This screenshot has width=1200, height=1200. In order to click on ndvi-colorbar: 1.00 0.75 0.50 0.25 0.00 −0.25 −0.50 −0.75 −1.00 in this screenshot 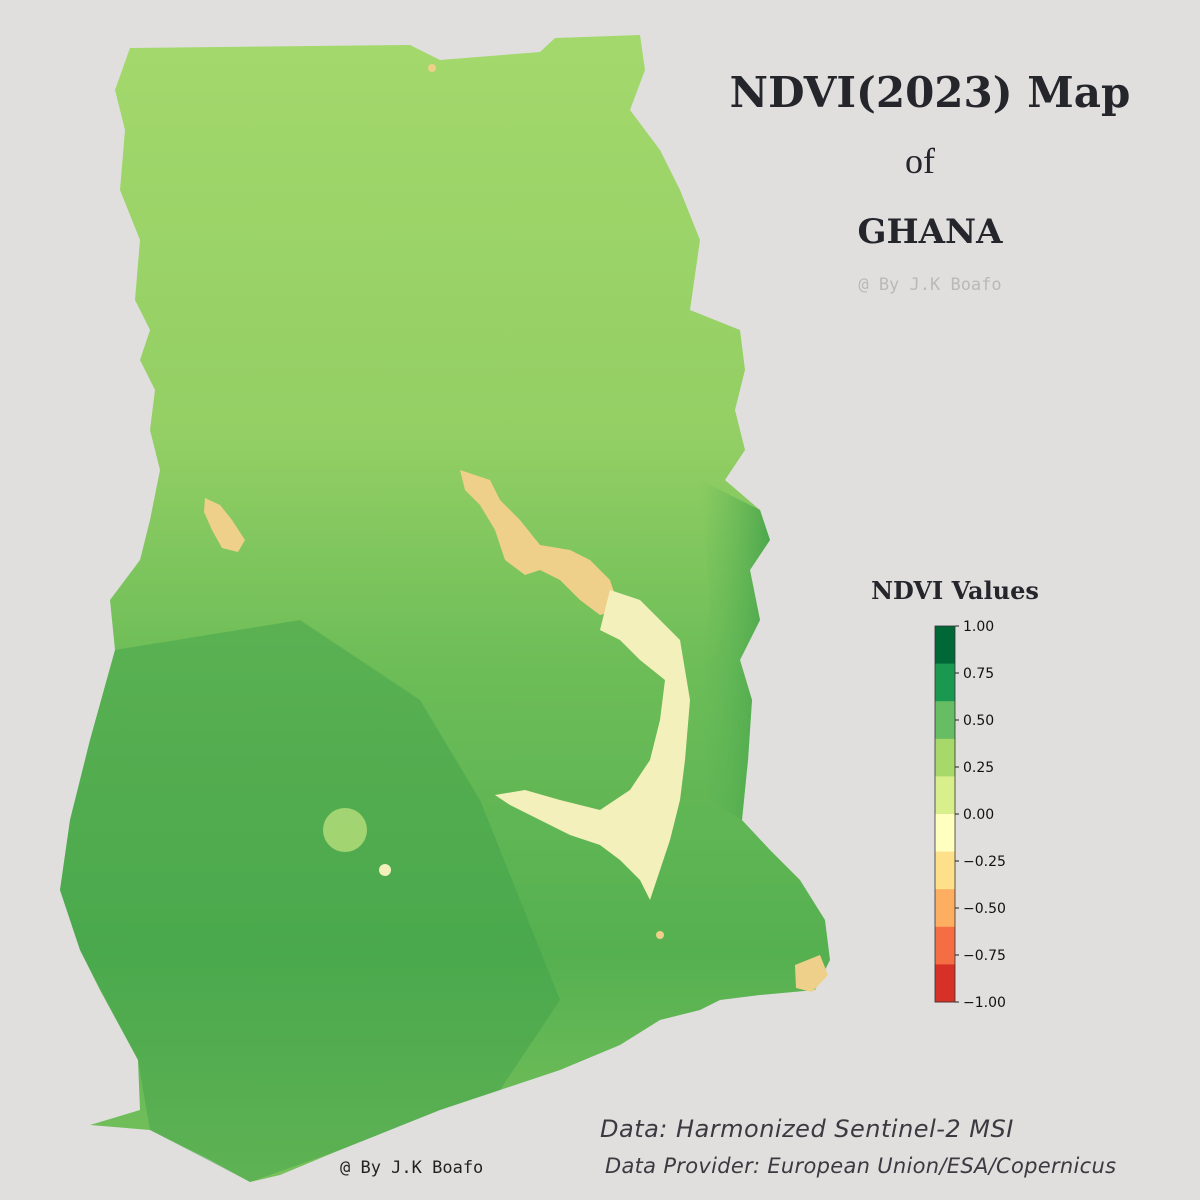, I will do `click(970, 815)`.